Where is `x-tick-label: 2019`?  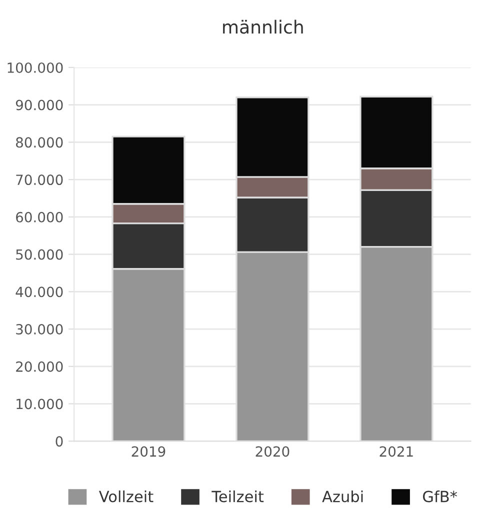
x-tick-label: 2019 is located at coordinates (149, 451).